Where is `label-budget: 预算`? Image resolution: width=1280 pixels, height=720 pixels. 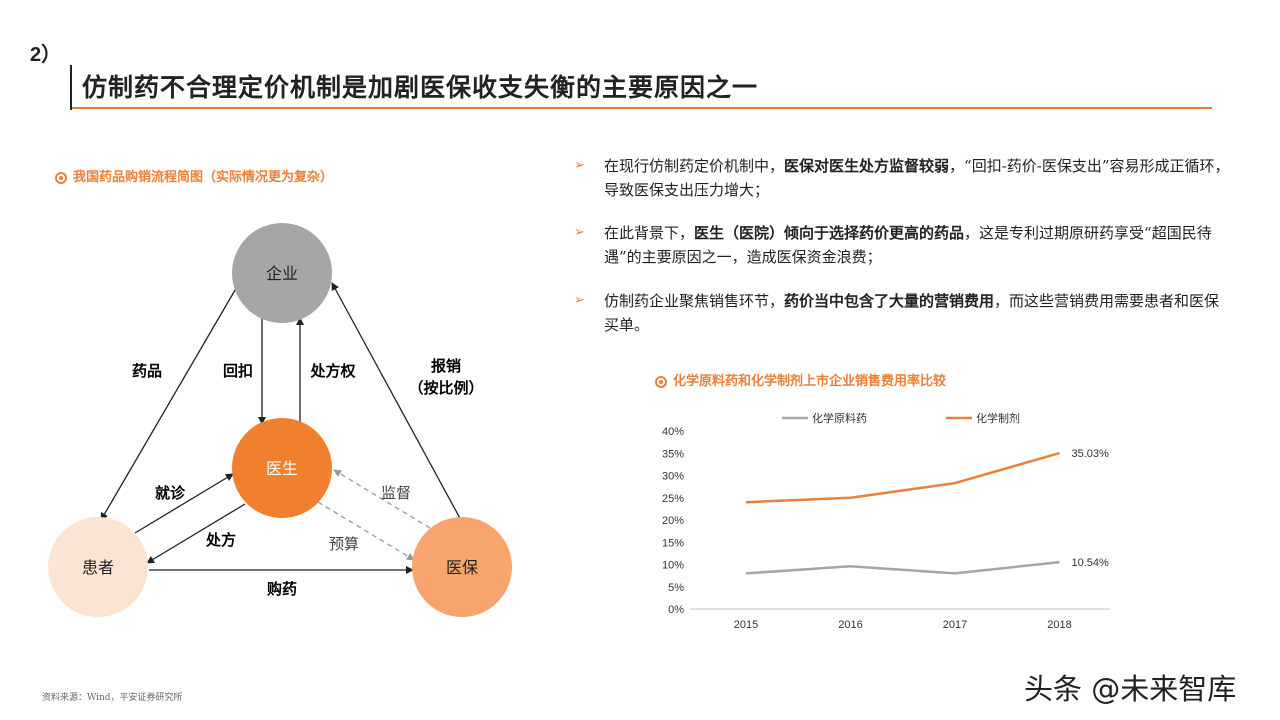
label-budget: 预算 is located at coordinates (344, 544).